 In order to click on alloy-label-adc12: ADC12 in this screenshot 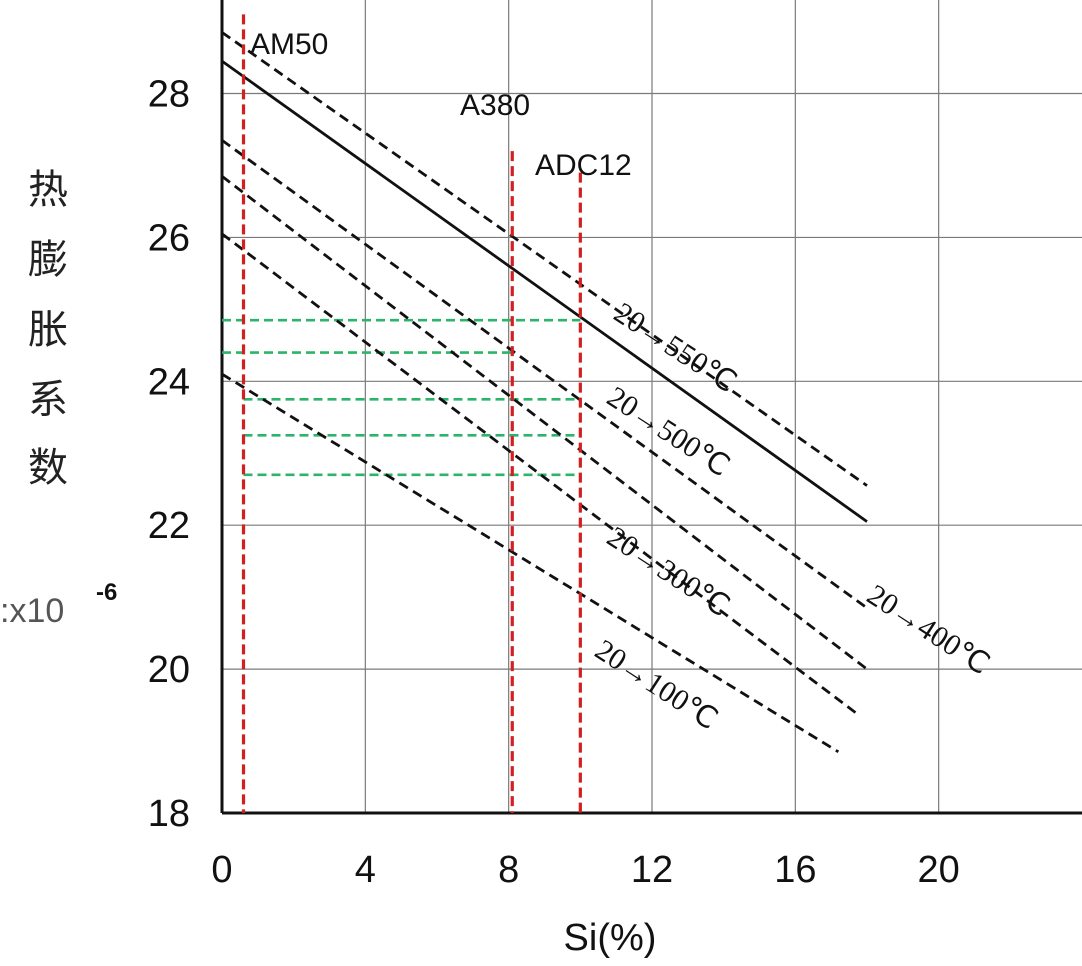, I will do `click(583, 165)`.